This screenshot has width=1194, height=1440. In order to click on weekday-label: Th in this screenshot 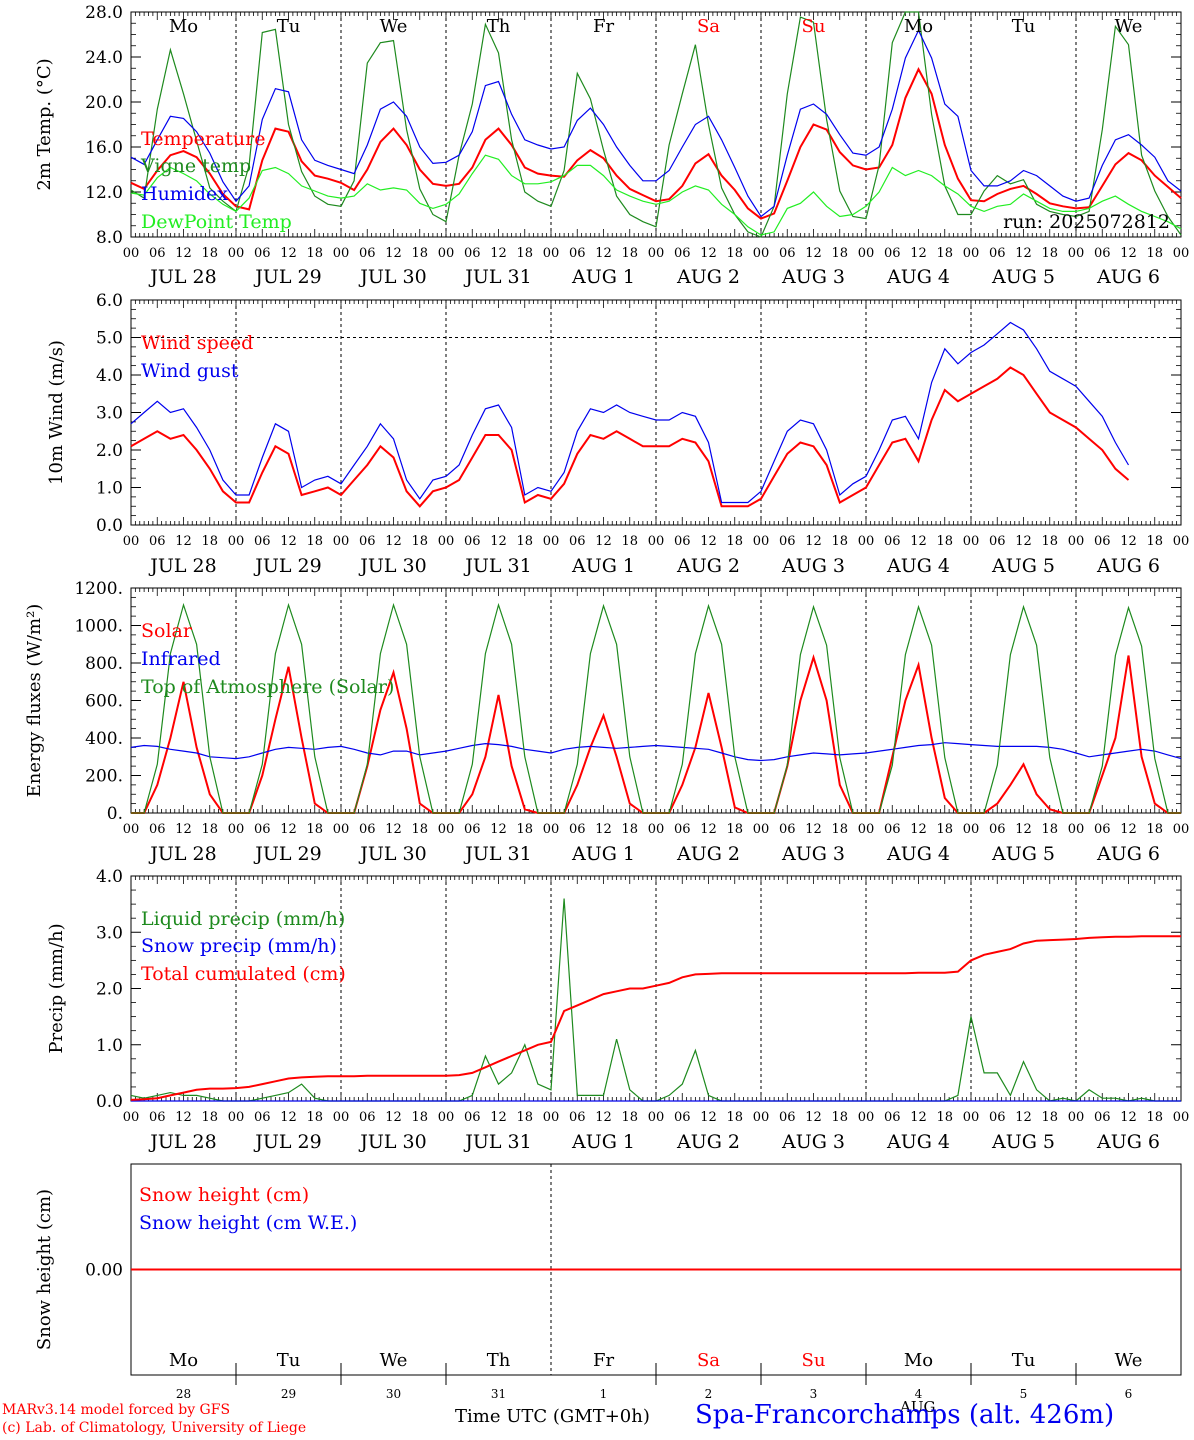, I will do `click(499, 26)`.